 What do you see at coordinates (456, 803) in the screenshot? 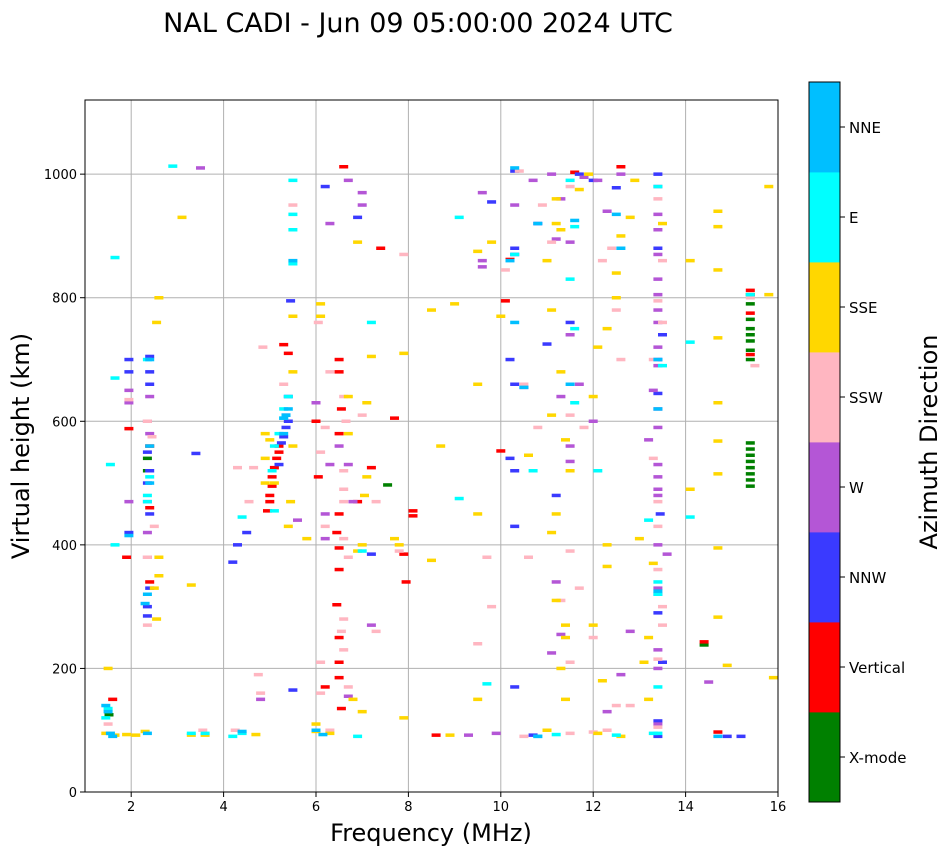
I see `x-axis: 2 4 6 8 10 12 14 16` at bounding box center [456, 803].